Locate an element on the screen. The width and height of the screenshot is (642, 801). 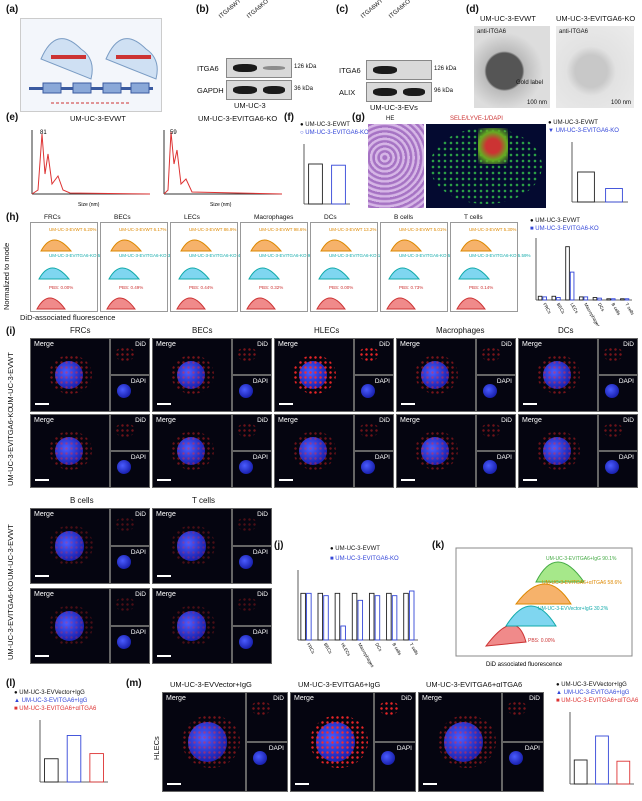
mw-label: 126 kDa is located at coordinates (305, 67).